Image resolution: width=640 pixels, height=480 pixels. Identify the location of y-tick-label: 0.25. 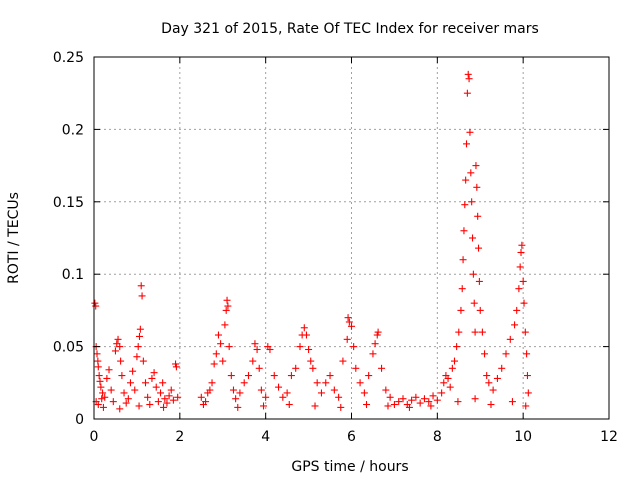
(68, 58).